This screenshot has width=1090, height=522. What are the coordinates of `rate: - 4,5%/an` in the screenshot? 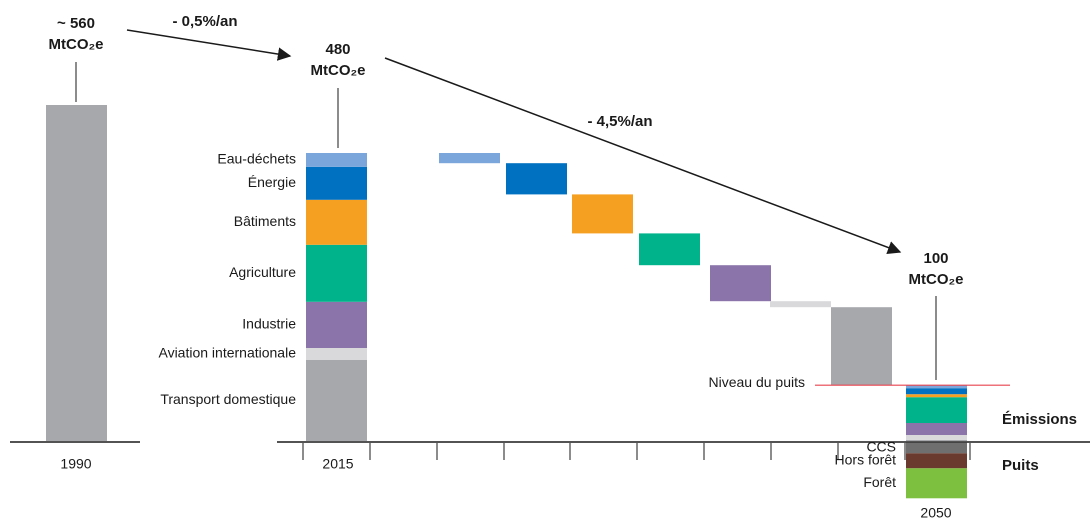 It's located at (619, 121).